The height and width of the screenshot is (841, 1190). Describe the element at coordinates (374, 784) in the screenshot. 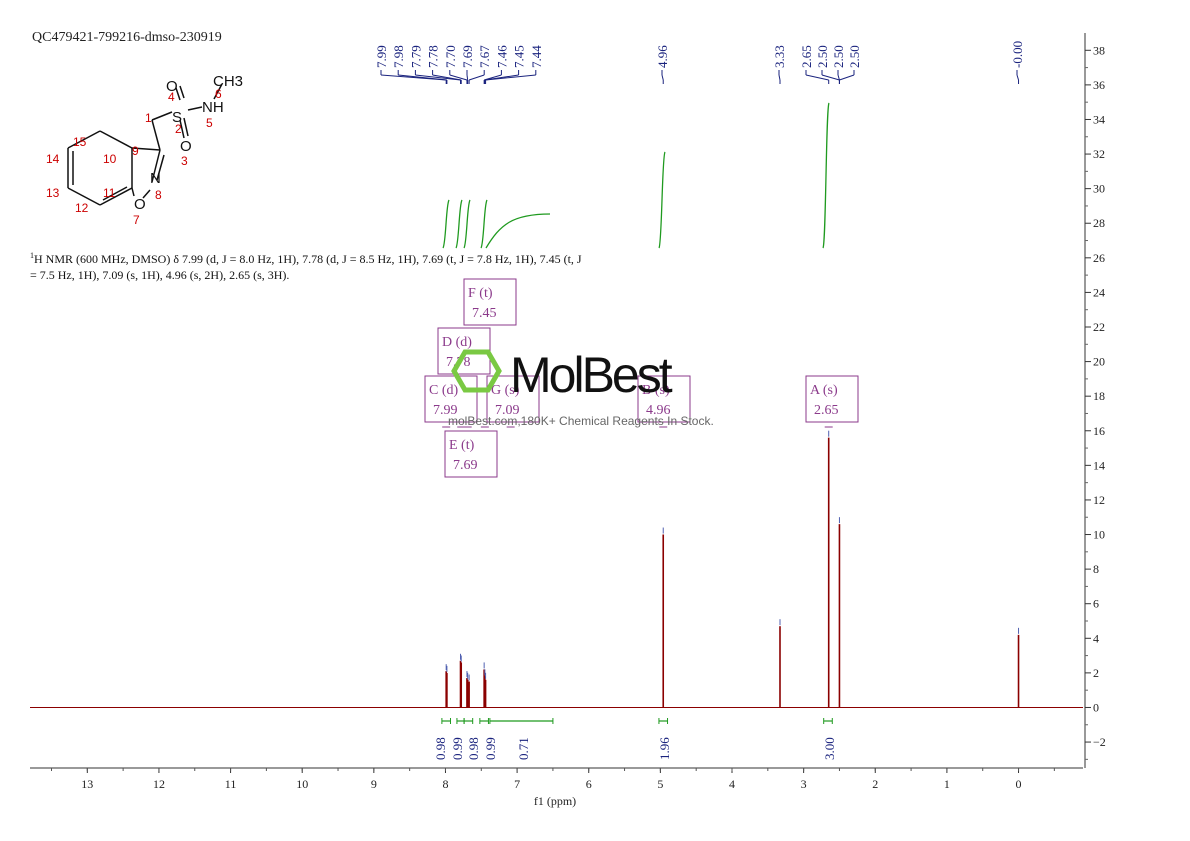

I see `x-tick-label: 9` at that location.